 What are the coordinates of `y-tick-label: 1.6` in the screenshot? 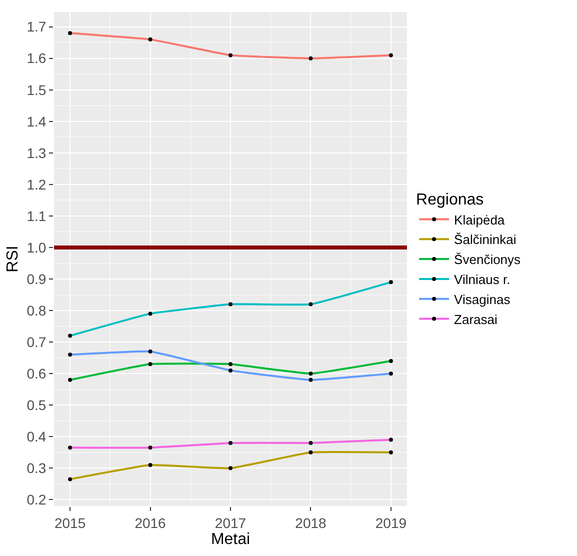 It's located at (36, 58).